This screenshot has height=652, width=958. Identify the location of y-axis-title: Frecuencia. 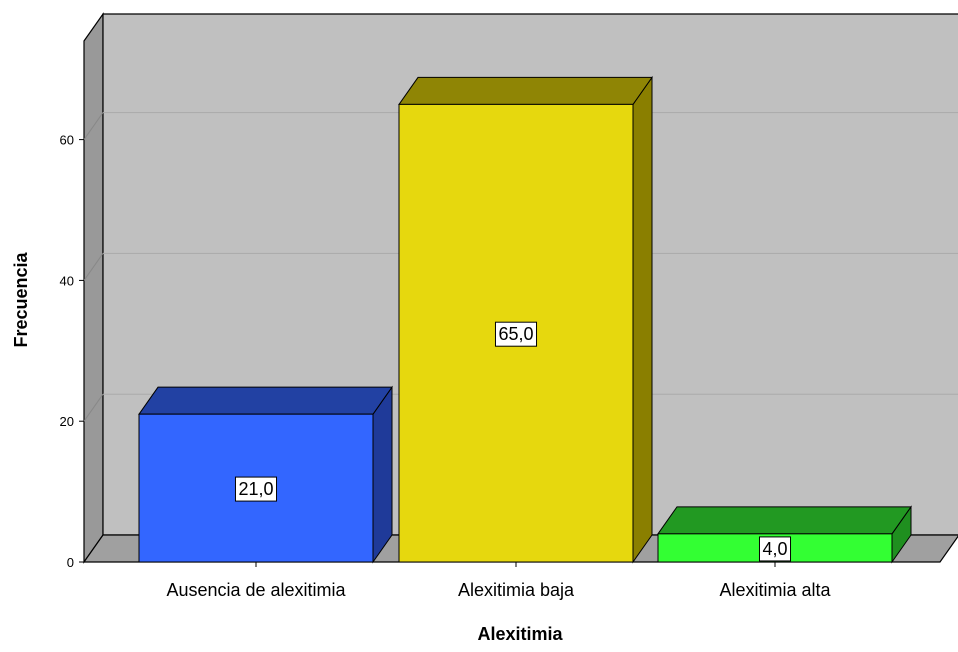
(21, 299).